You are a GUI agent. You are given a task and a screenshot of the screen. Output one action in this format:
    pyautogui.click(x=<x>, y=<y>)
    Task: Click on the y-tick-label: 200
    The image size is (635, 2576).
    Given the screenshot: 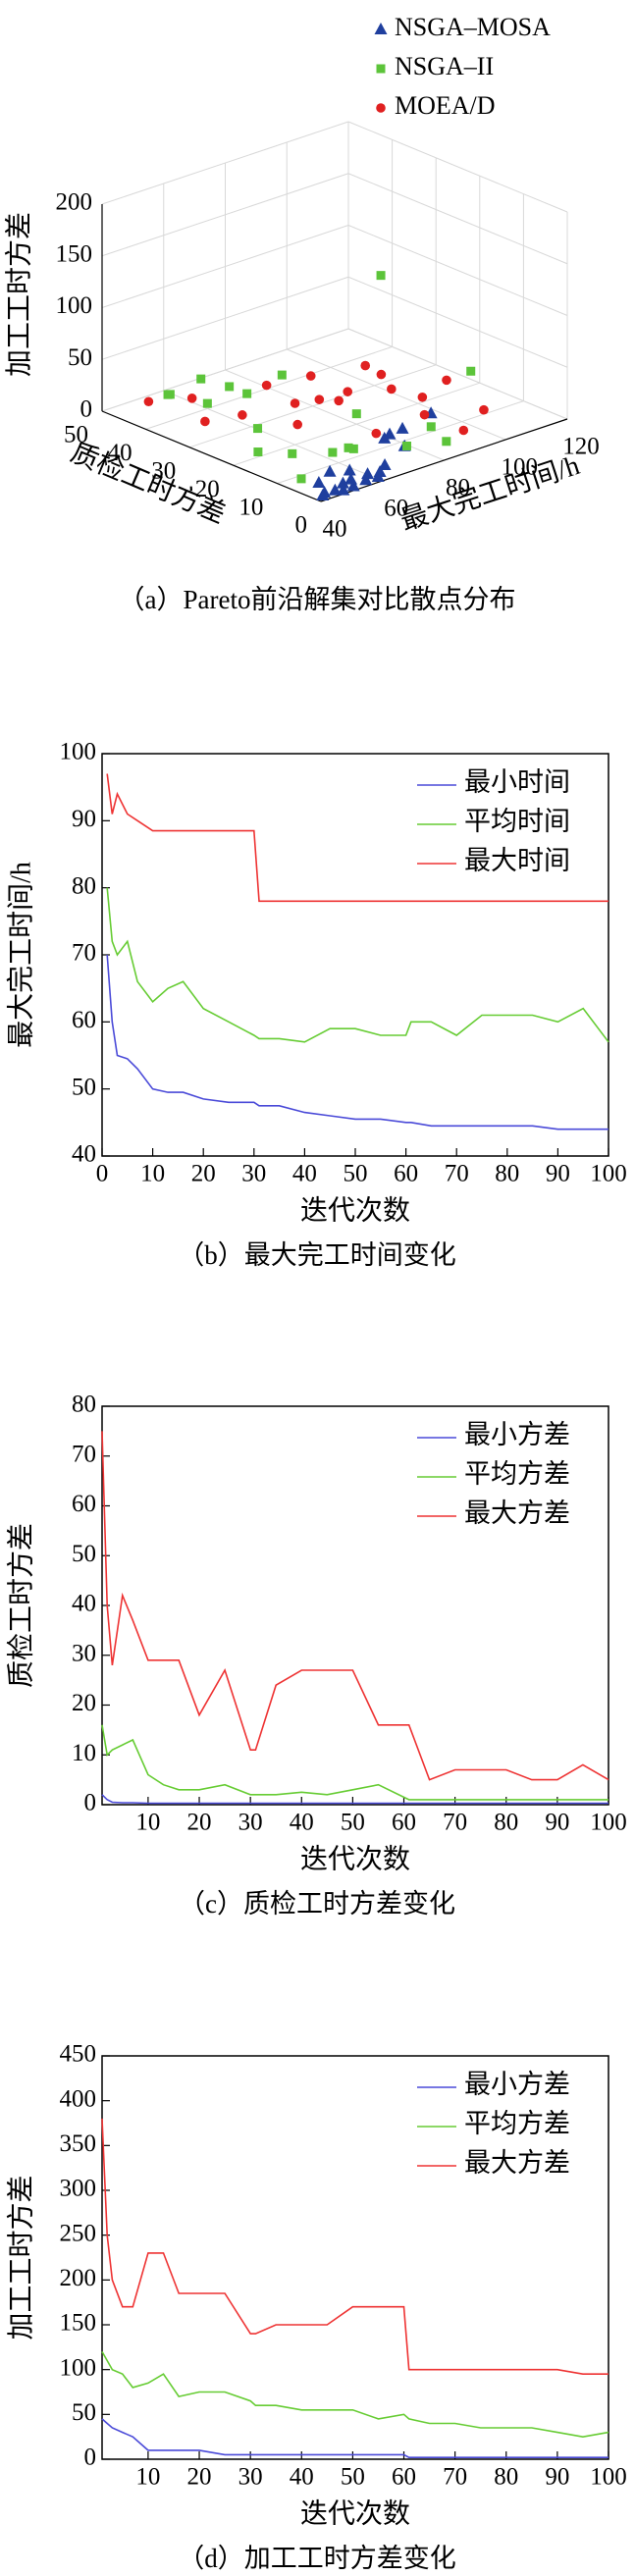 What is the action you would take?
    pyautogui.click(x=78, y=2278)
    